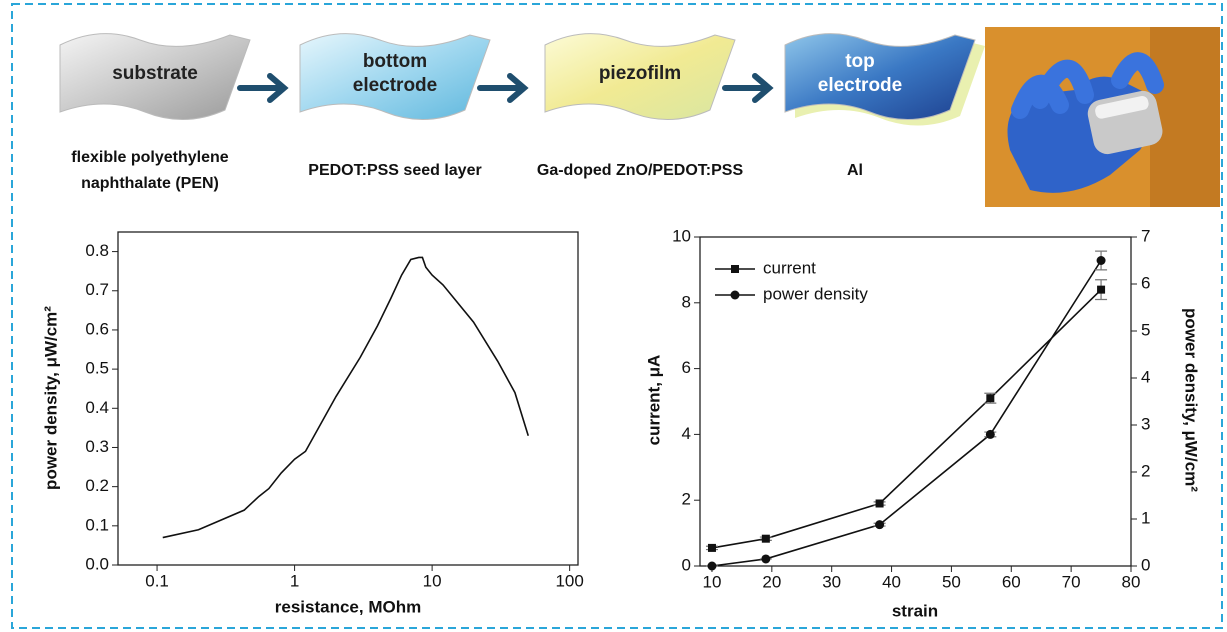 This screenshot has height=632, width=1227. What do you see at coordinates (97, 446) in the screenshot?
I see `y-tick-label: 0.3` at bounding box center [97, 446].